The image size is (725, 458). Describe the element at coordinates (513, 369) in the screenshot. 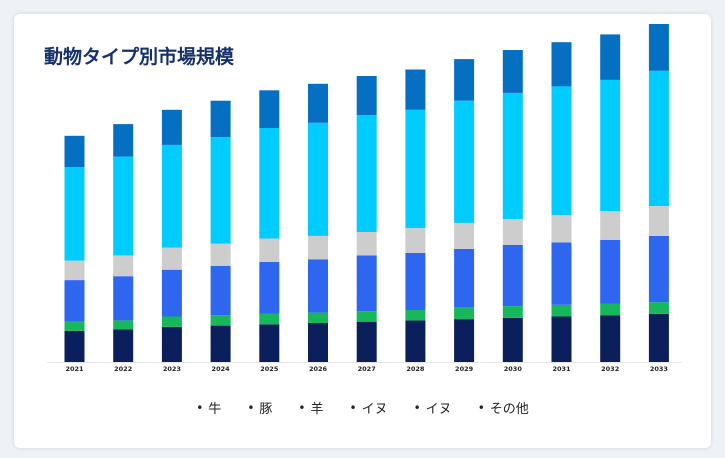

I see `x-tick-label: 2030` at that location.